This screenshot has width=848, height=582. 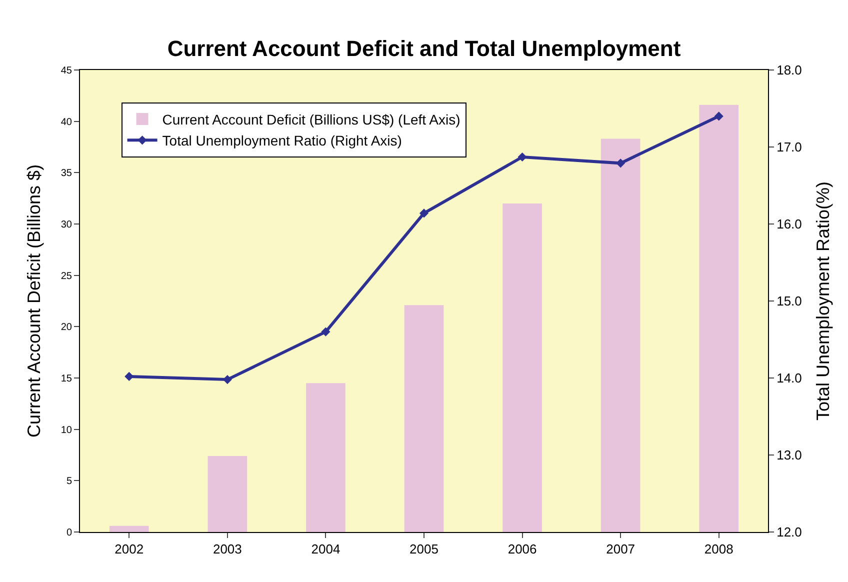 What do you see at coordinates (69, 482) in the screenshot?
I see `y-tick-label: 5` at bounding box center [69, 482].